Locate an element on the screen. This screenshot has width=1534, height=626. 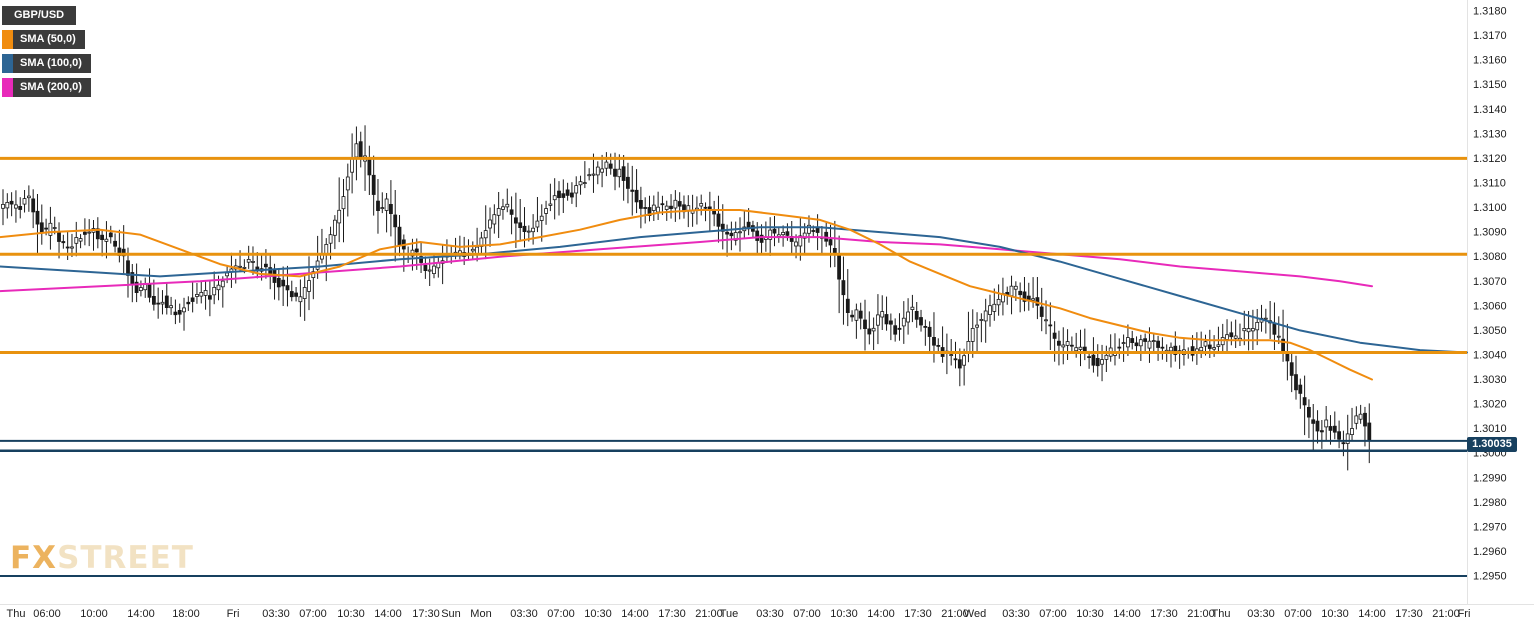
sma100-badge: SMA (100,0) is located at coordinates (46, 63).